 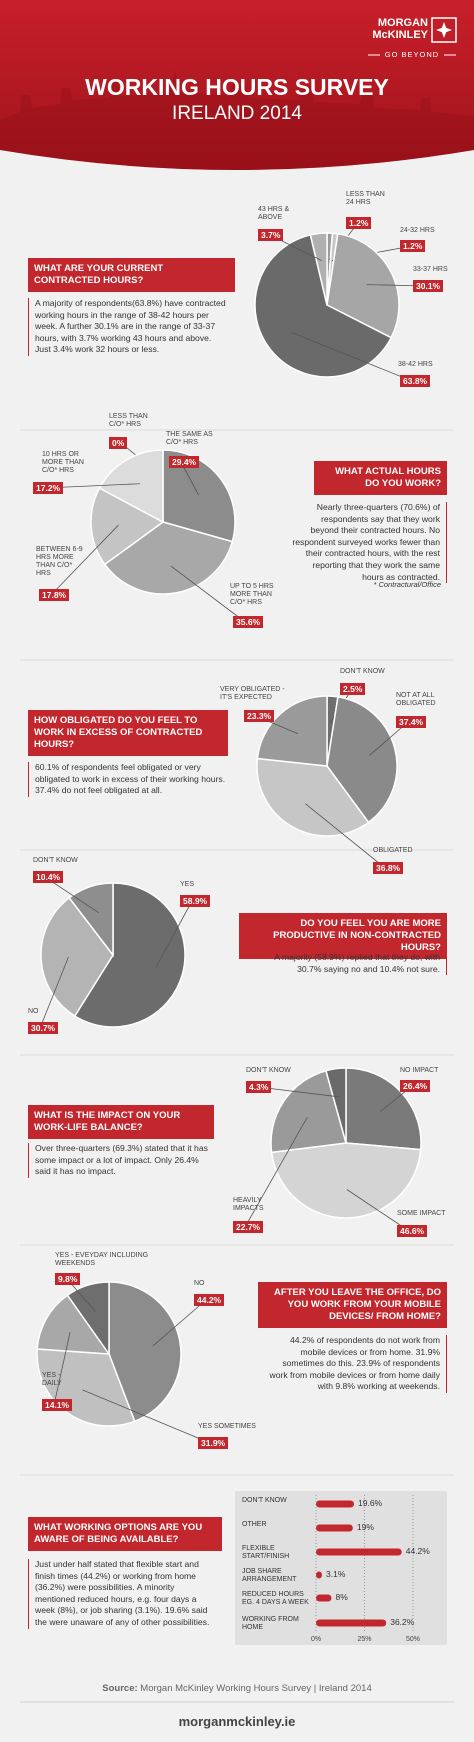 What do you see at coordinates (131, 275) in the screenshot?
I see `question: WHAT ARE YOUR CURRENT CONTRACTED HOURS?` at bounding box center [131, 275].